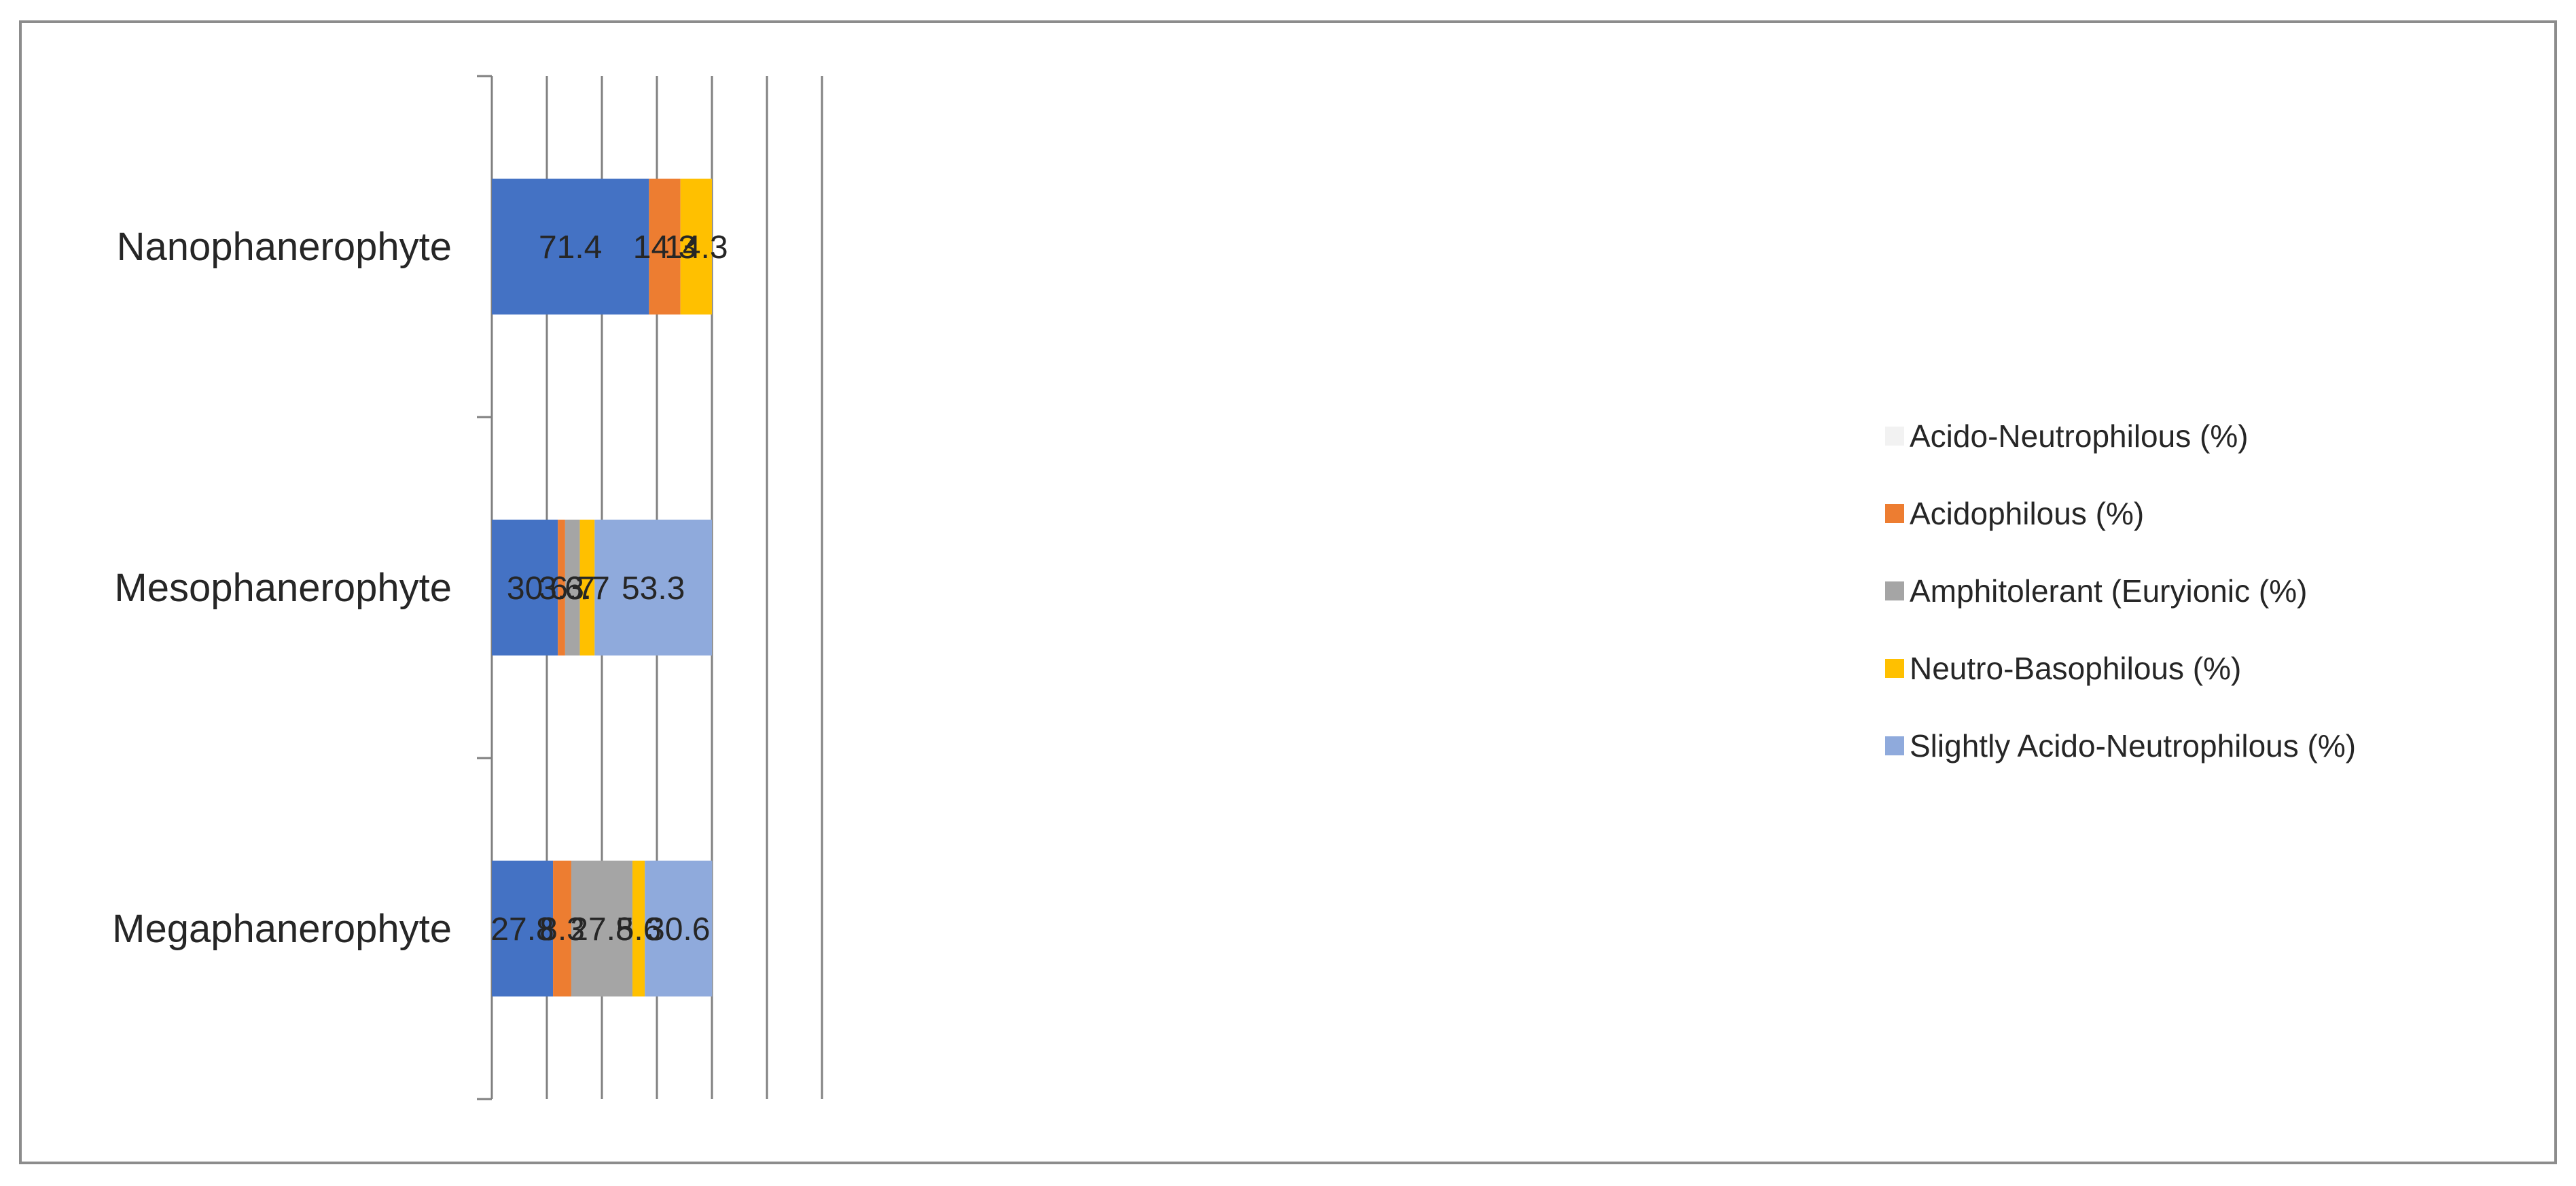 This screenshot has height=1186, width=2576. I want to click on bars, so click(602, 587).